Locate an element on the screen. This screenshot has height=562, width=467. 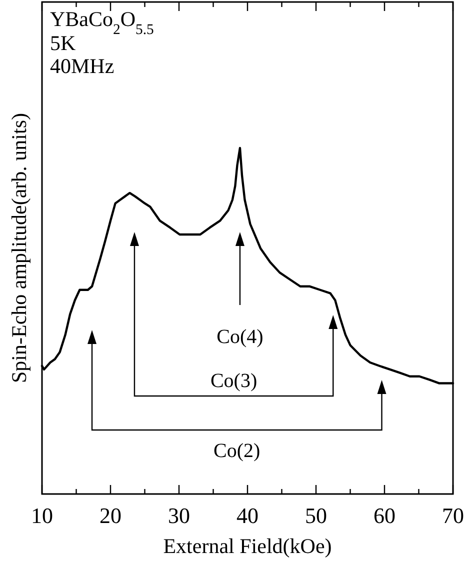
y-axis-title: Spin-Echo amplitude(arb. units) is located at coordinates (19, 248).